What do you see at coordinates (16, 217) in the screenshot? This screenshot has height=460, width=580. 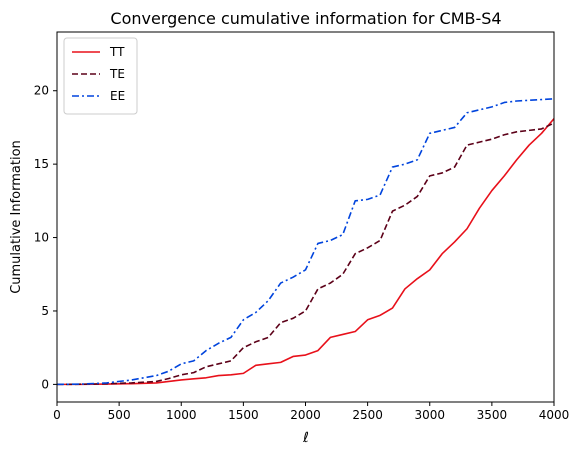 I see `y-axis-label: Cumulative Information` at bounding box center [16, 217].